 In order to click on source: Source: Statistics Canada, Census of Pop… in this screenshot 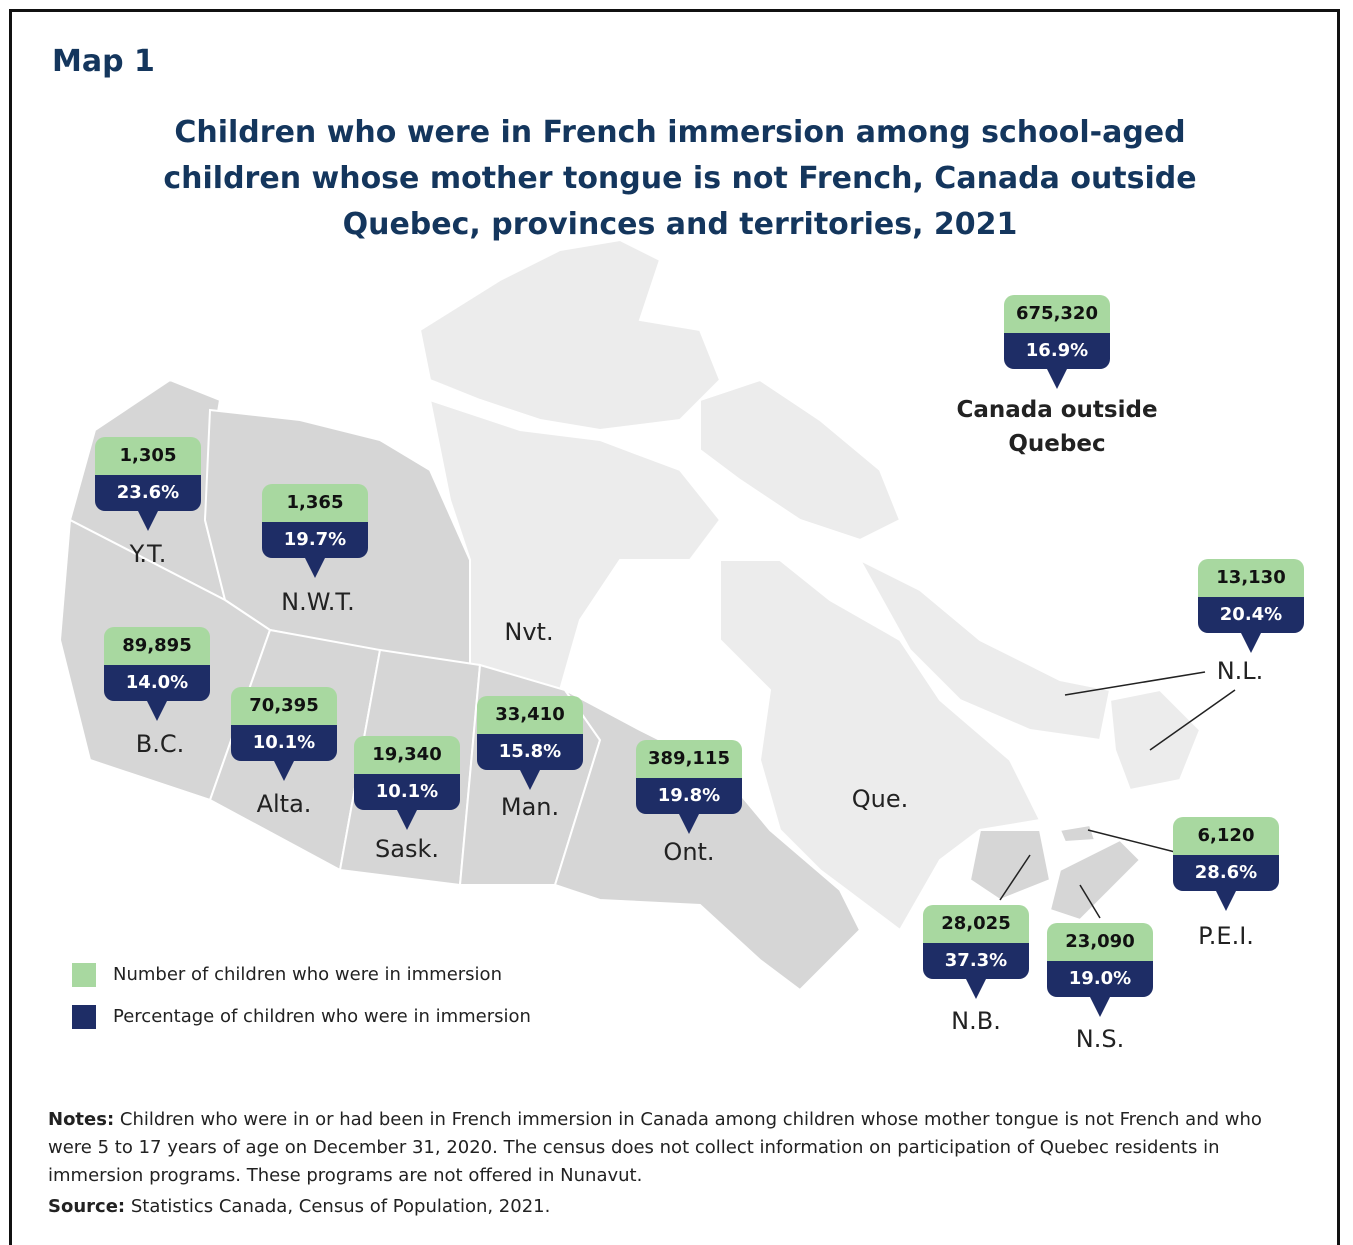, I will do `click(299, 1206)`.